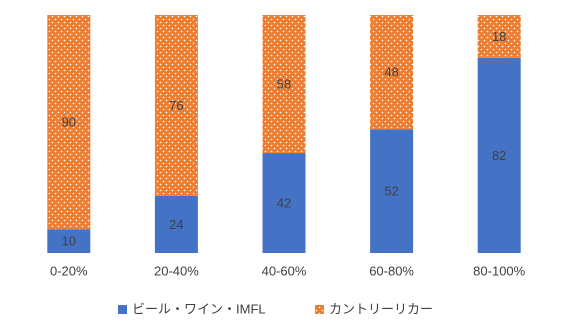 The width and height of the screenshot is (568, 331). Describe the element at coordinates (391, 270) in the screenshot. I see `x-tick-label: 60-80%` at that location.